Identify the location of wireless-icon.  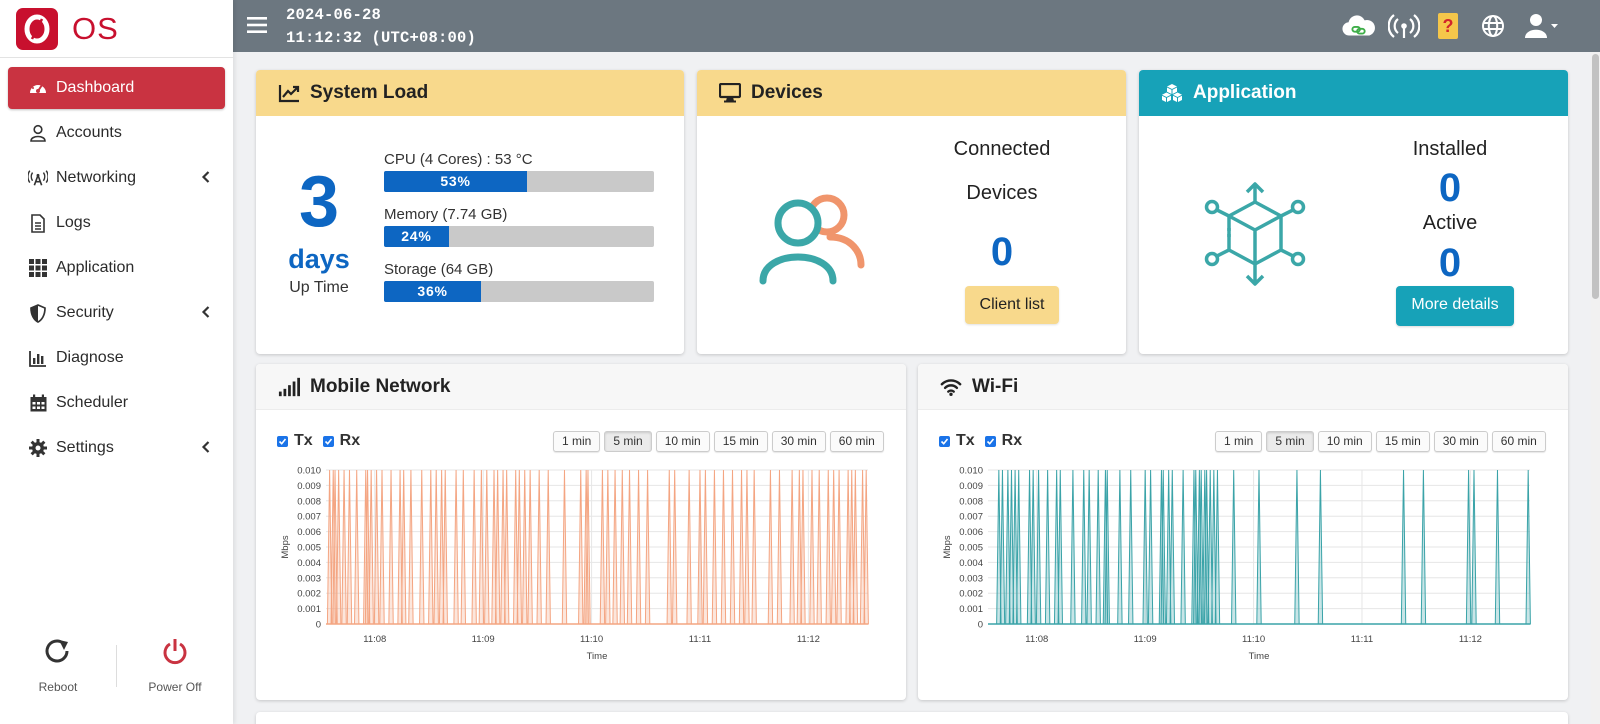
(1404, 26).